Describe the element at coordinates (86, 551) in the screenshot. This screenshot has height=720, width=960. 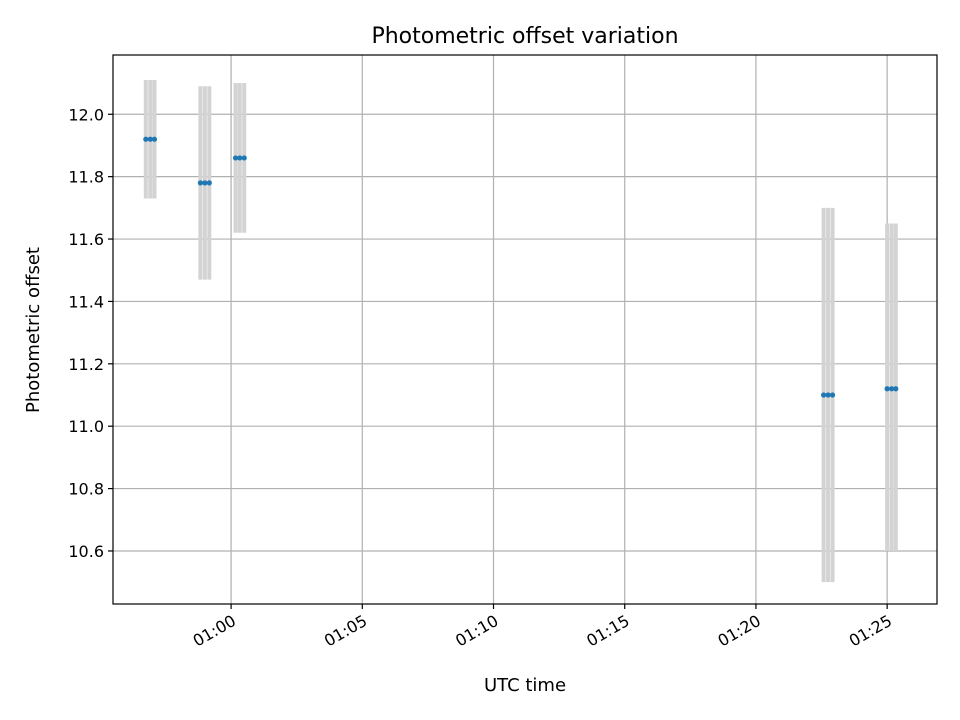
I see `y-tick-label: 10.6` at that location.